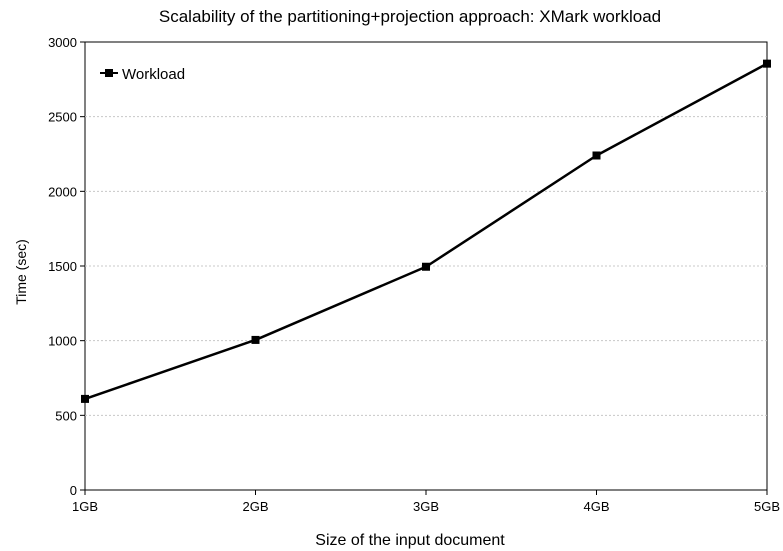 This screenshot has height=551, width=783. What do you see at coordinates (596, 506) in the screenshot?
I see `x-tick-label: 4GB` at bounding box center [596, 506].